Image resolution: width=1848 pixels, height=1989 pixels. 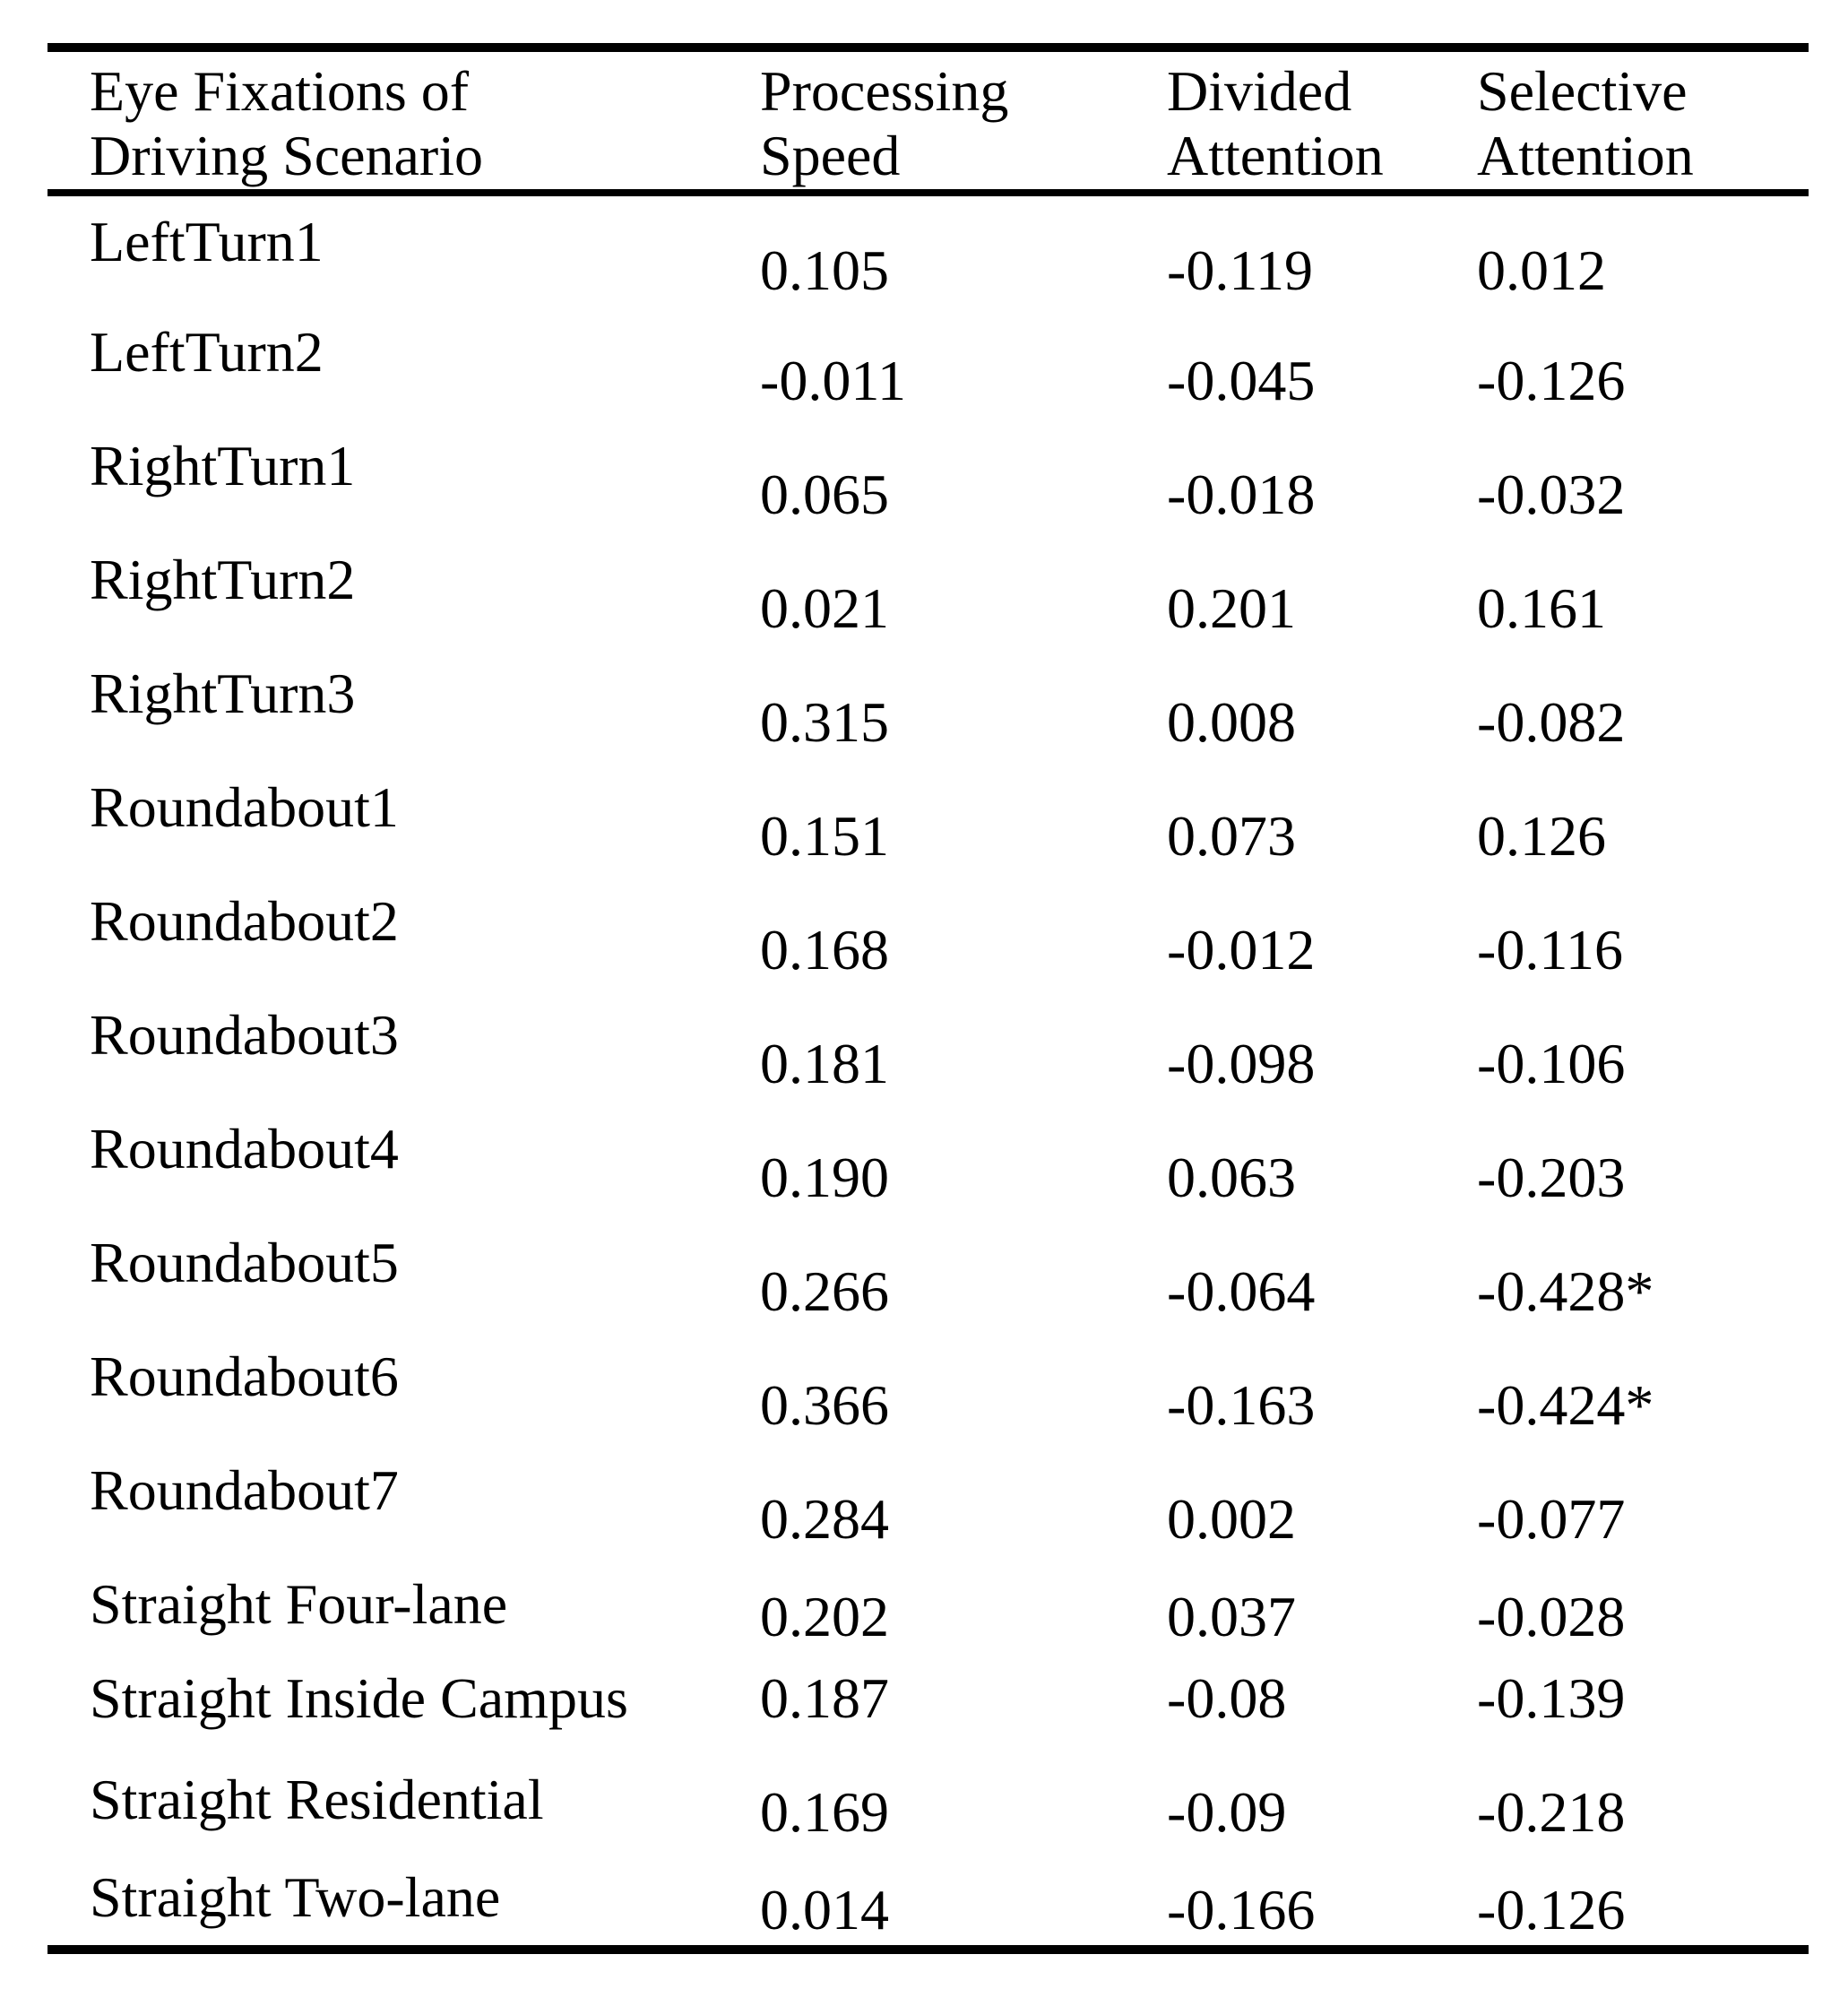 What do you see at coordinates (244, 1035) in the screenshot?
I see `scenario-label-cell: Roundabout3` at bounding box center [244, 1035].